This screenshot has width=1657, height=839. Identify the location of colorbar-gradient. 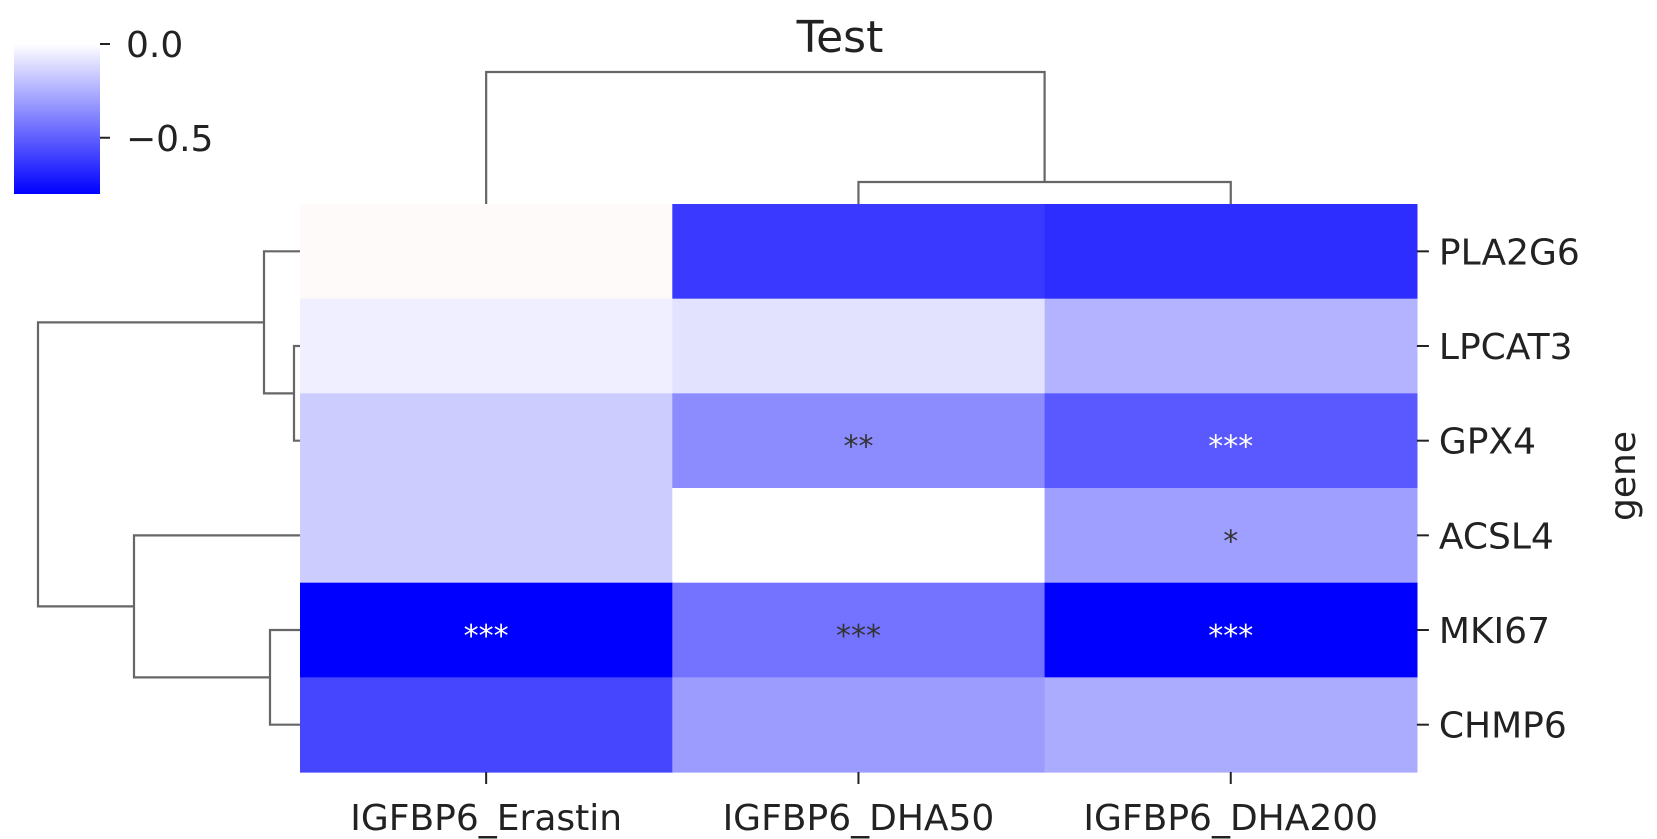
(57, 119).